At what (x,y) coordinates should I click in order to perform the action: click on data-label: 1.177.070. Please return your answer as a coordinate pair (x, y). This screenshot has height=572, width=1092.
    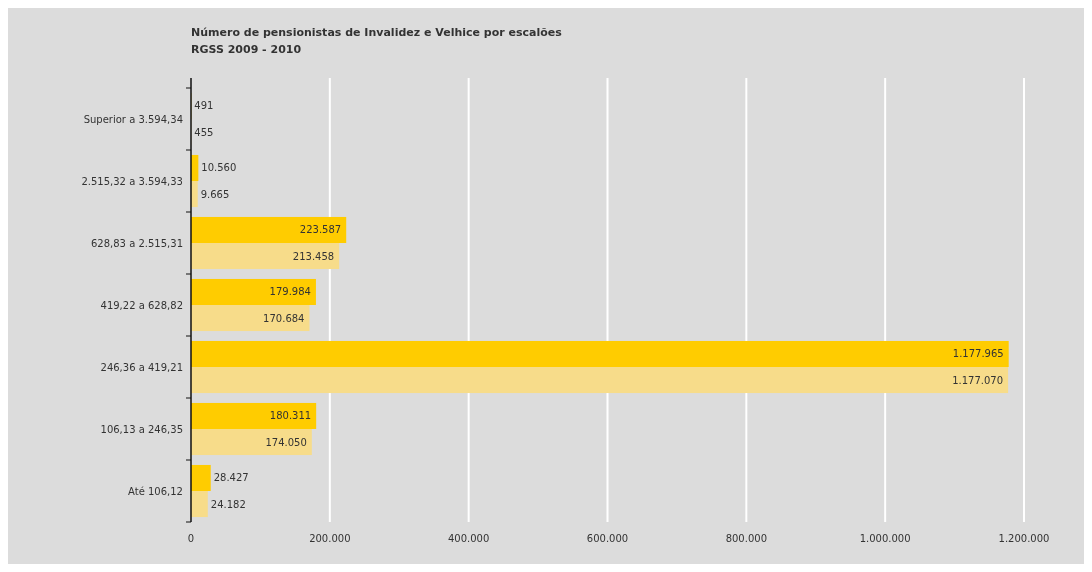
    Looking at the image, I should click on (978, 380).